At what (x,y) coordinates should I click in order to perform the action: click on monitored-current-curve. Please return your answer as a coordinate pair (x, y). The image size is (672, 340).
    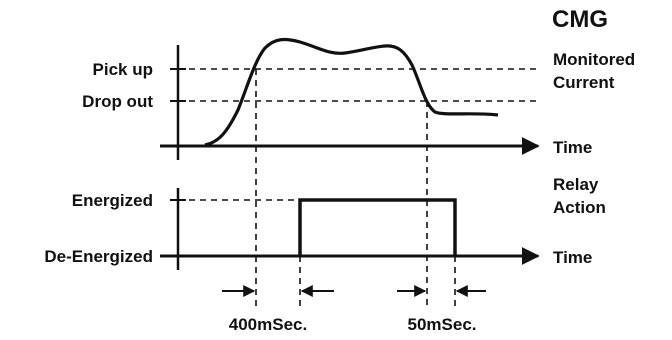
    Looking at the image, I should click on (351, 92).